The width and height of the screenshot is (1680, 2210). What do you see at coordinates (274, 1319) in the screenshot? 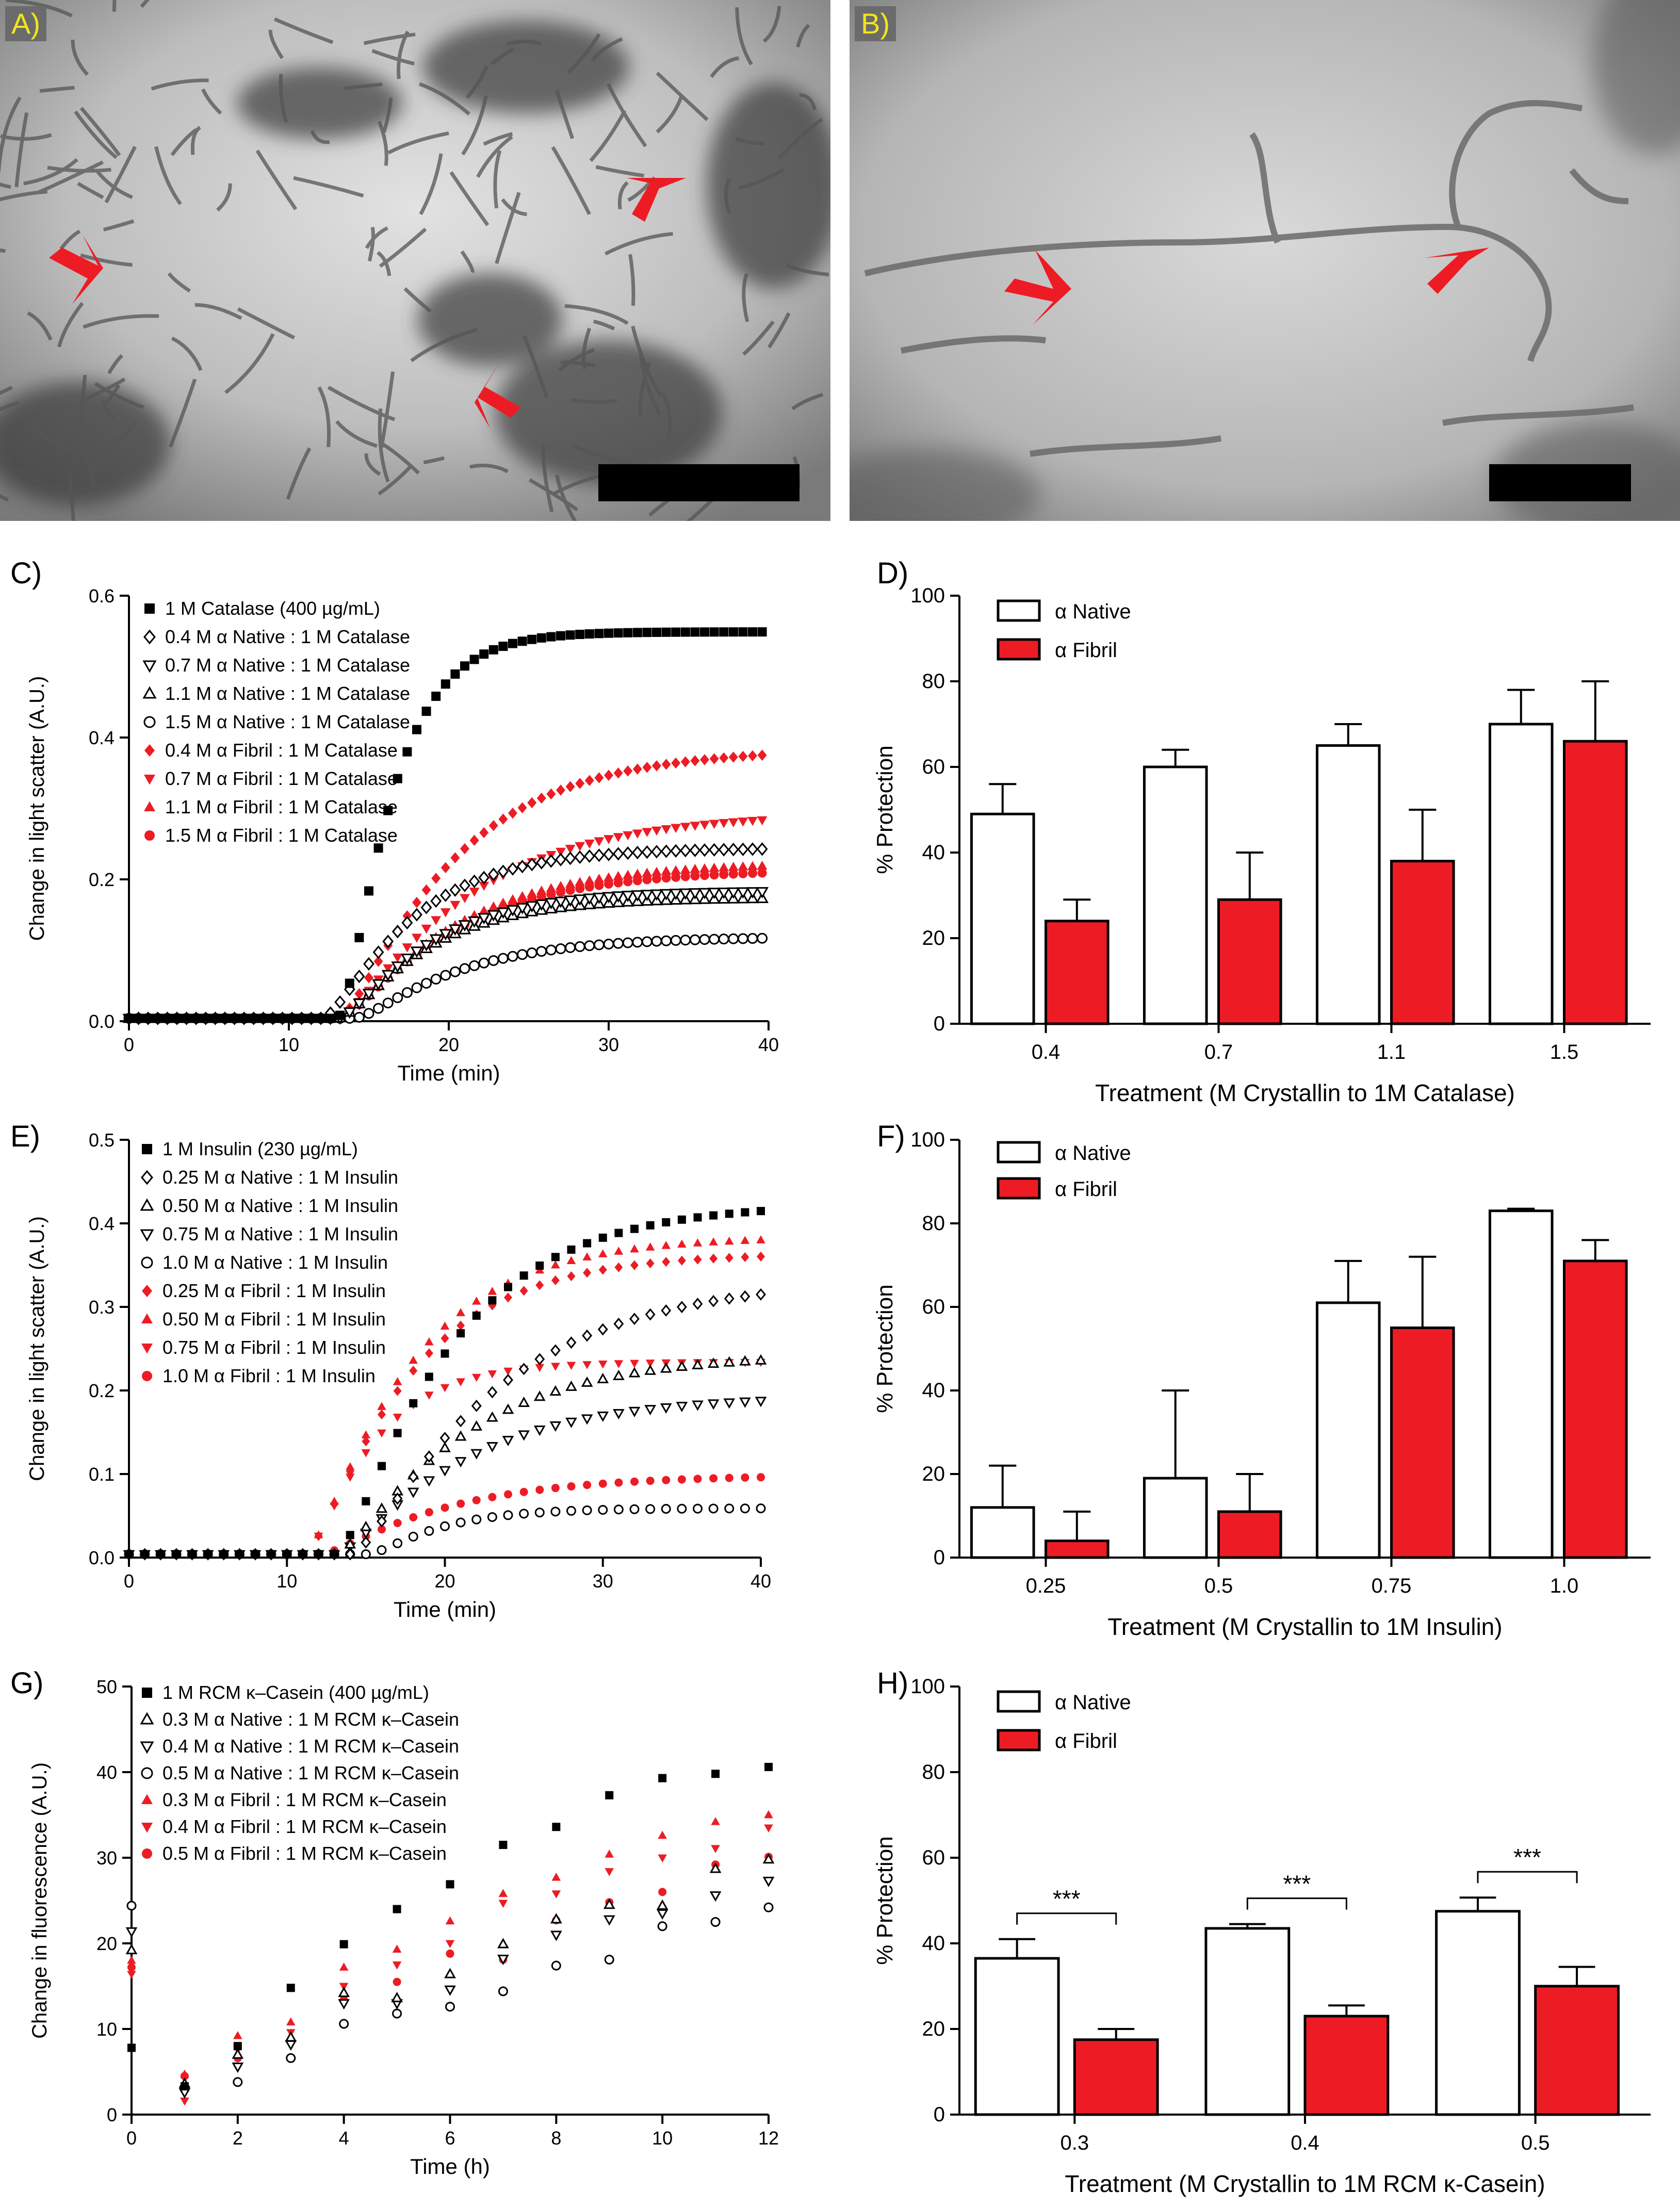
I see `legend-label: 0.50 M α Fibril : 1 M Insulin` at bounding box center [274, 1319].